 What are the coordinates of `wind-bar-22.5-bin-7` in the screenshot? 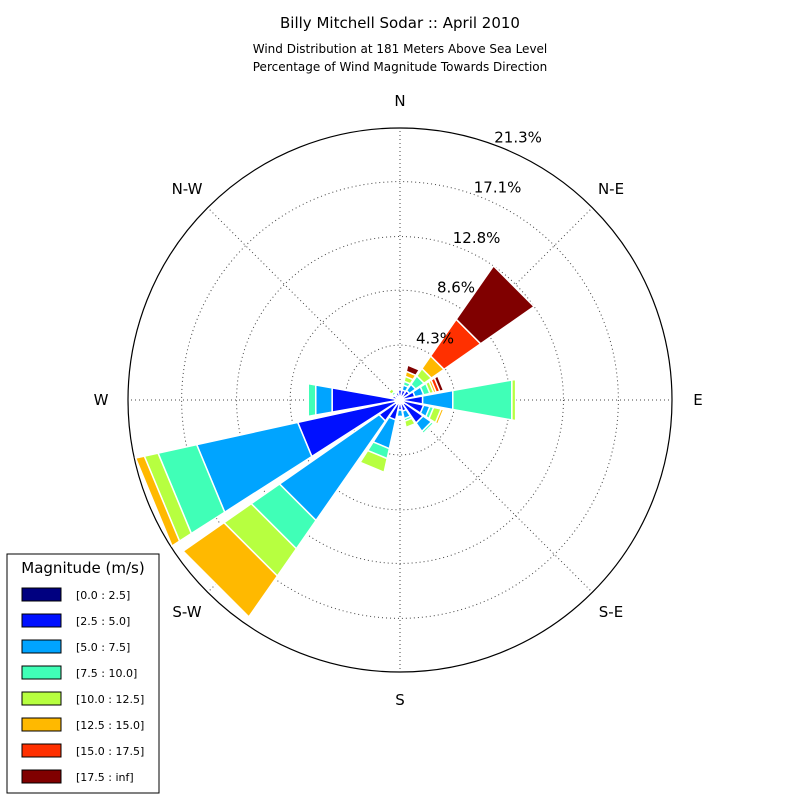 It's located at (413, 370).